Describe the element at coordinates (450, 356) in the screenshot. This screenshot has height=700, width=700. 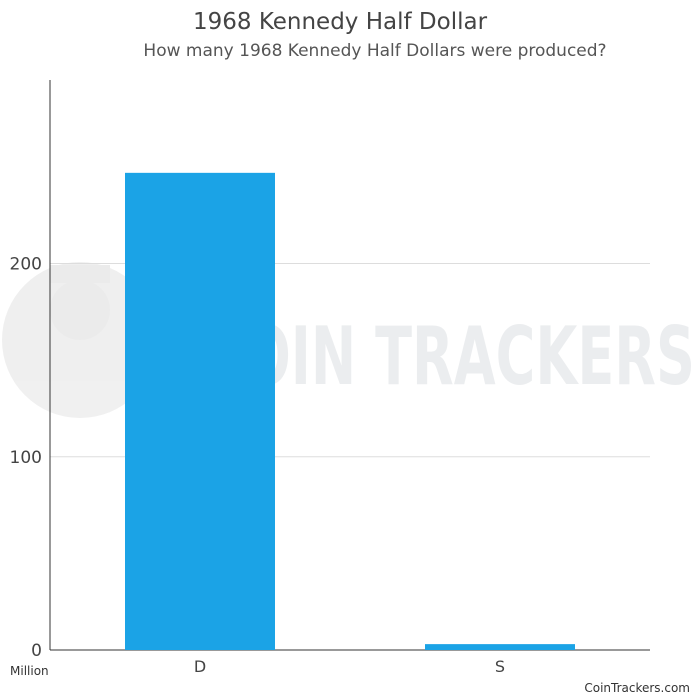
I see `svg-text: COIN TRACKERS` at that location.